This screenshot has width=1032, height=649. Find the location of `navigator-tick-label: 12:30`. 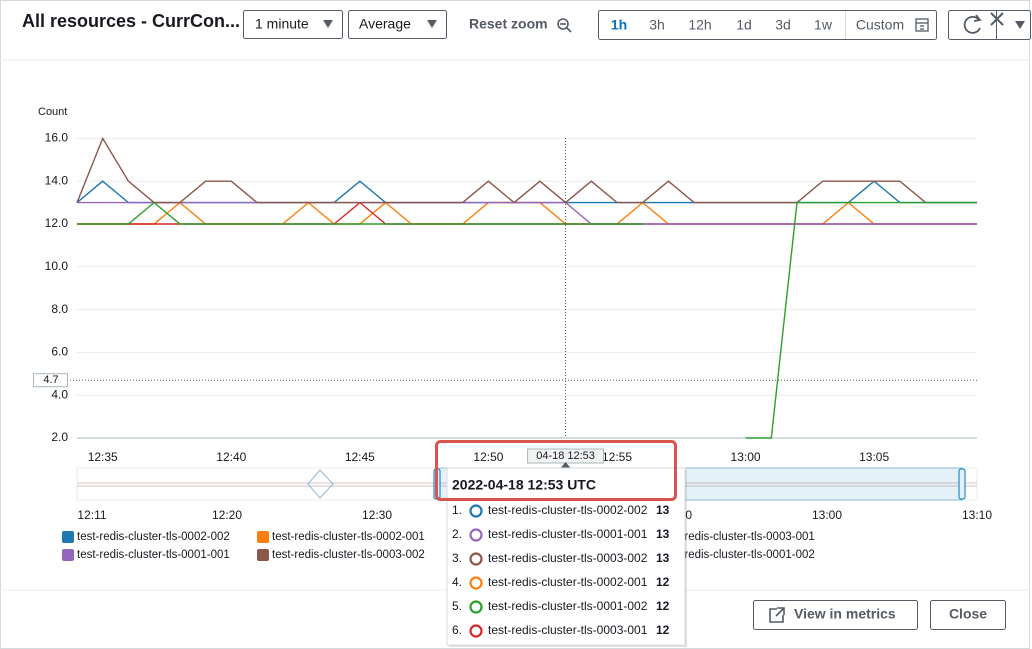

navigator-tick-label: 12:30 is located at coordinates (377, 515).